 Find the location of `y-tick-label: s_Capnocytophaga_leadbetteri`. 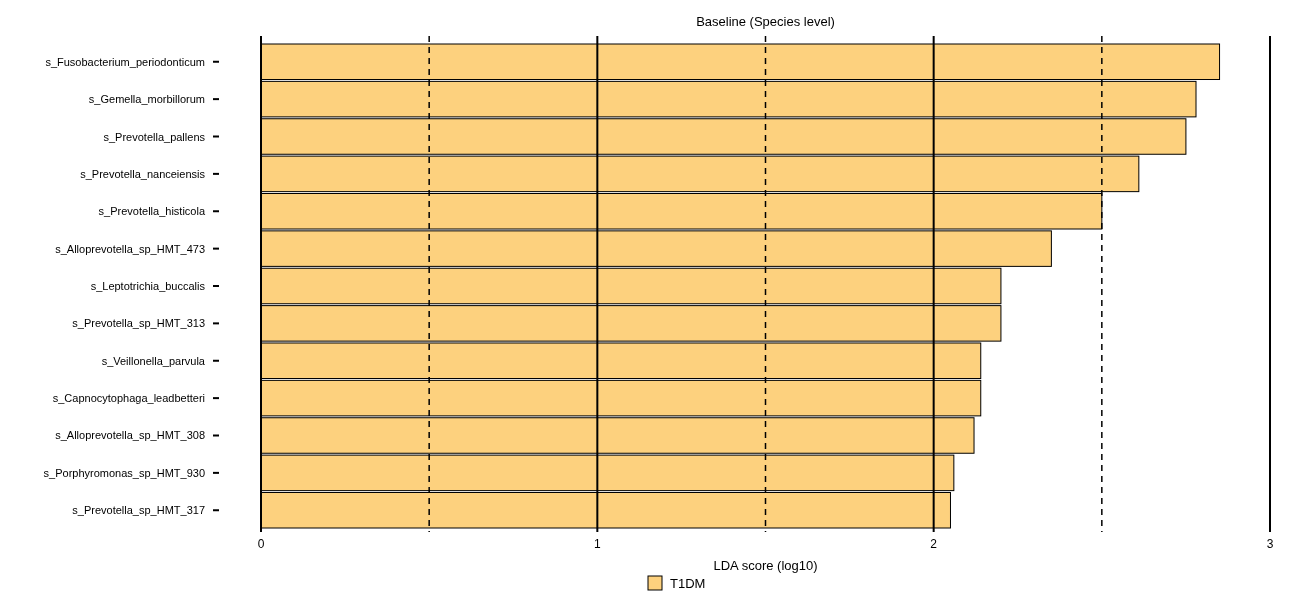

y-tick-label: s_Capnocytophaga_leadbetteri is located at coordinates (128, 398).